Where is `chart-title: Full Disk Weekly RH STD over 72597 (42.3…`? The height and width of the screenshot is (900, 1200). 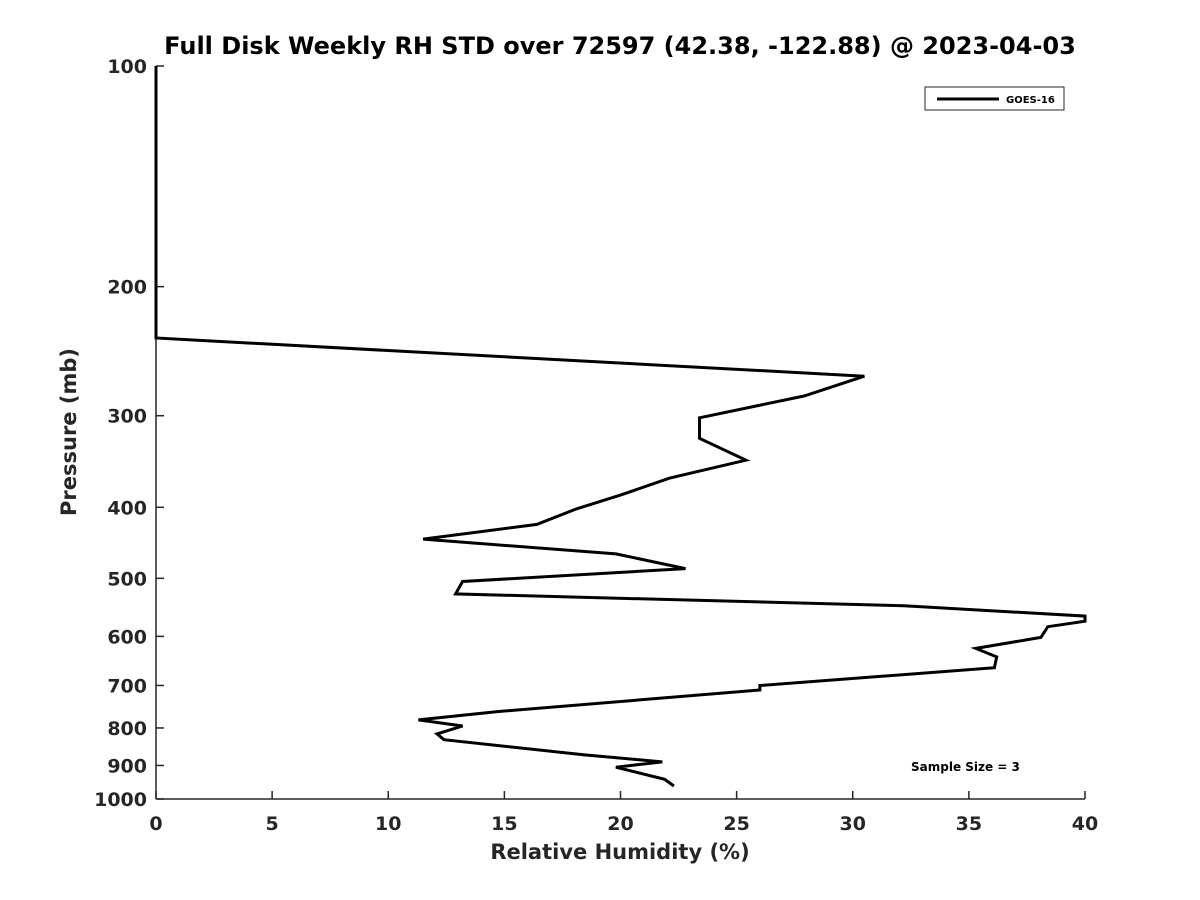
chart-title: Full Disk Weekly RH STD over 72597 (42.3… is located at coordinates (620, 46).